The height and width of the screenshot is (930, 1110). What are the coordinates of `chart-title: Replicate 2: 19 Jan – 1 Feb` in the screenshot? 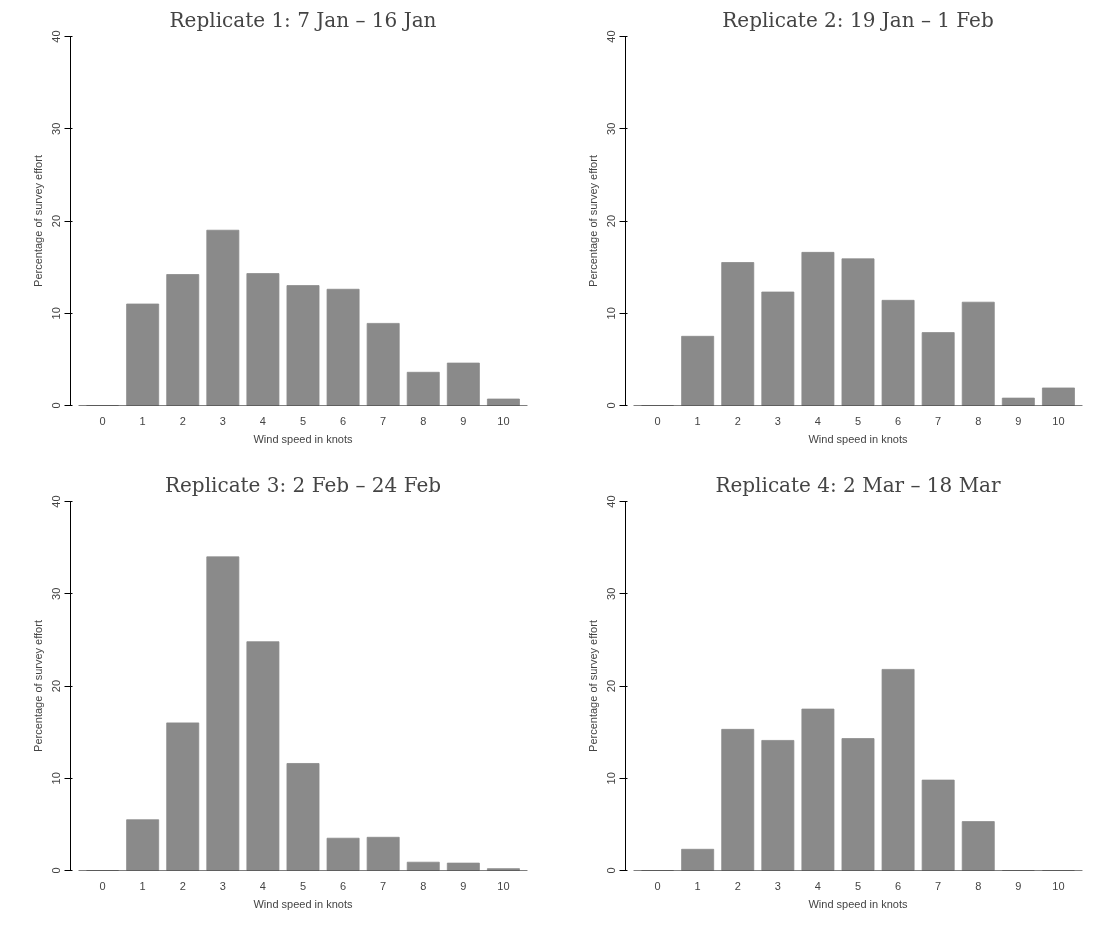 It's located at (858, 19).